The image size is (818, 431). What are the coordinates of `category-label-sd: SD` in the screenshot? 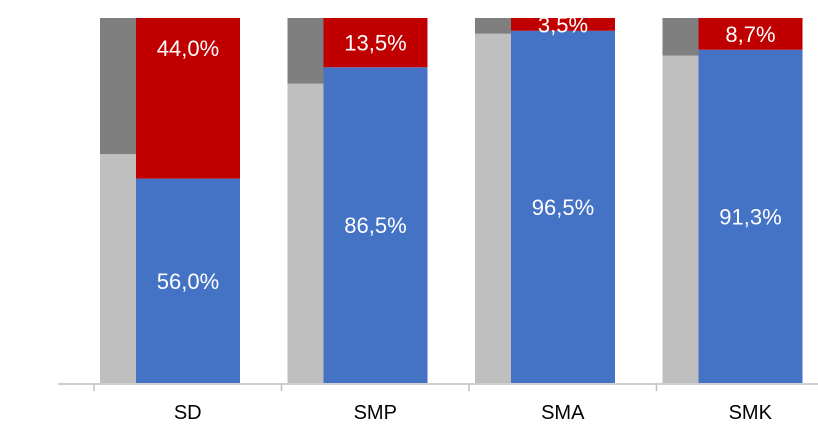 It's located at (188, 413).